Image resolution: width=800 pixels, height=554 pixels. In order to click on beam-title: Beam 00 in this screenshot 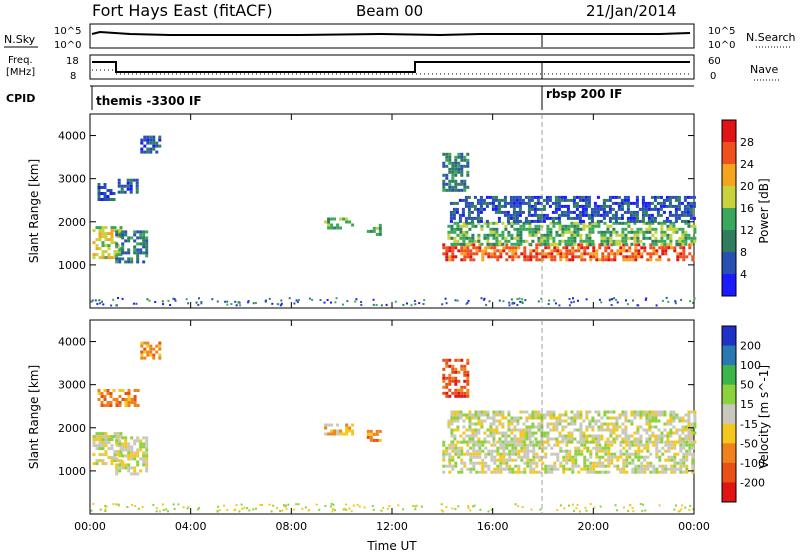, I will do `click(389, 11)`.